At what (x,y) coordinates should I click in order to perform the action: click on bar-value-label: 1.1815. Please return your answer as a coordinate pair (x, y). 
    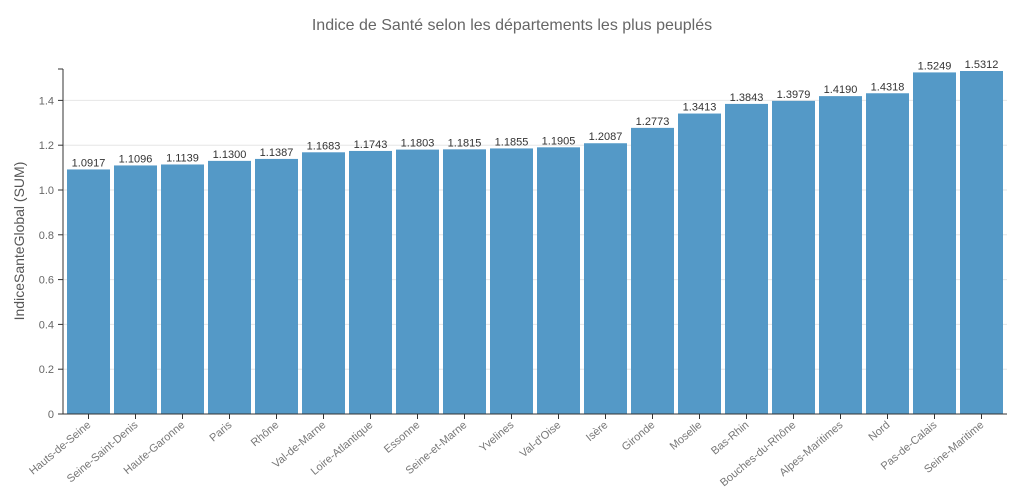
    Looking at the image, I should click on (465, 143).